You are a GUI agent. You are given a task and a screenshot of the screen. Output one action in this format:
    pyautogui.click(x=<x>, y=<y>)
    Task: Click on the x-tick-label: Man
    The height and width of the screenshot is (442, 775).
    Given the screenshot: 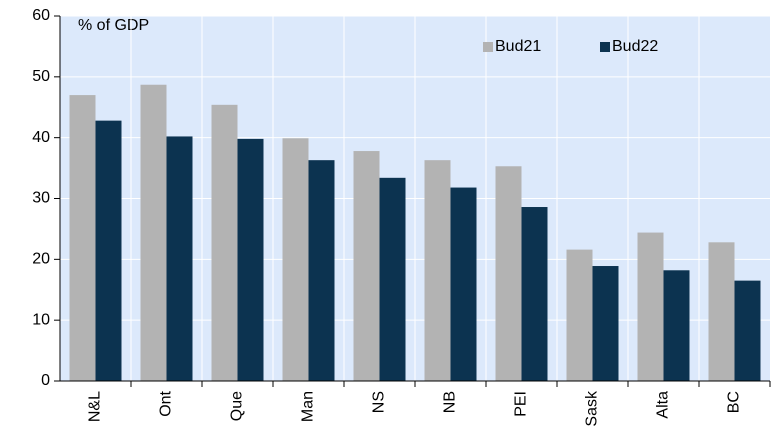 What is the action you would take?
    pyautogui.click(x=308, y=406)
    